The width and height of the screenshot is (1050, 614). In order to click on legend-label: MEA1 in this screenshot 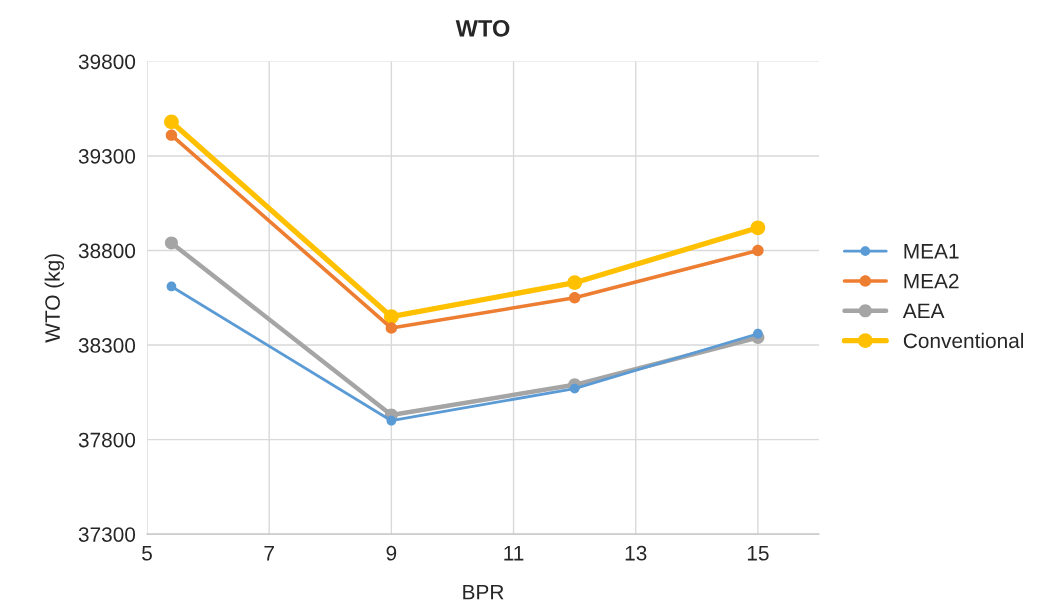, I will do `click(931, 251)`.